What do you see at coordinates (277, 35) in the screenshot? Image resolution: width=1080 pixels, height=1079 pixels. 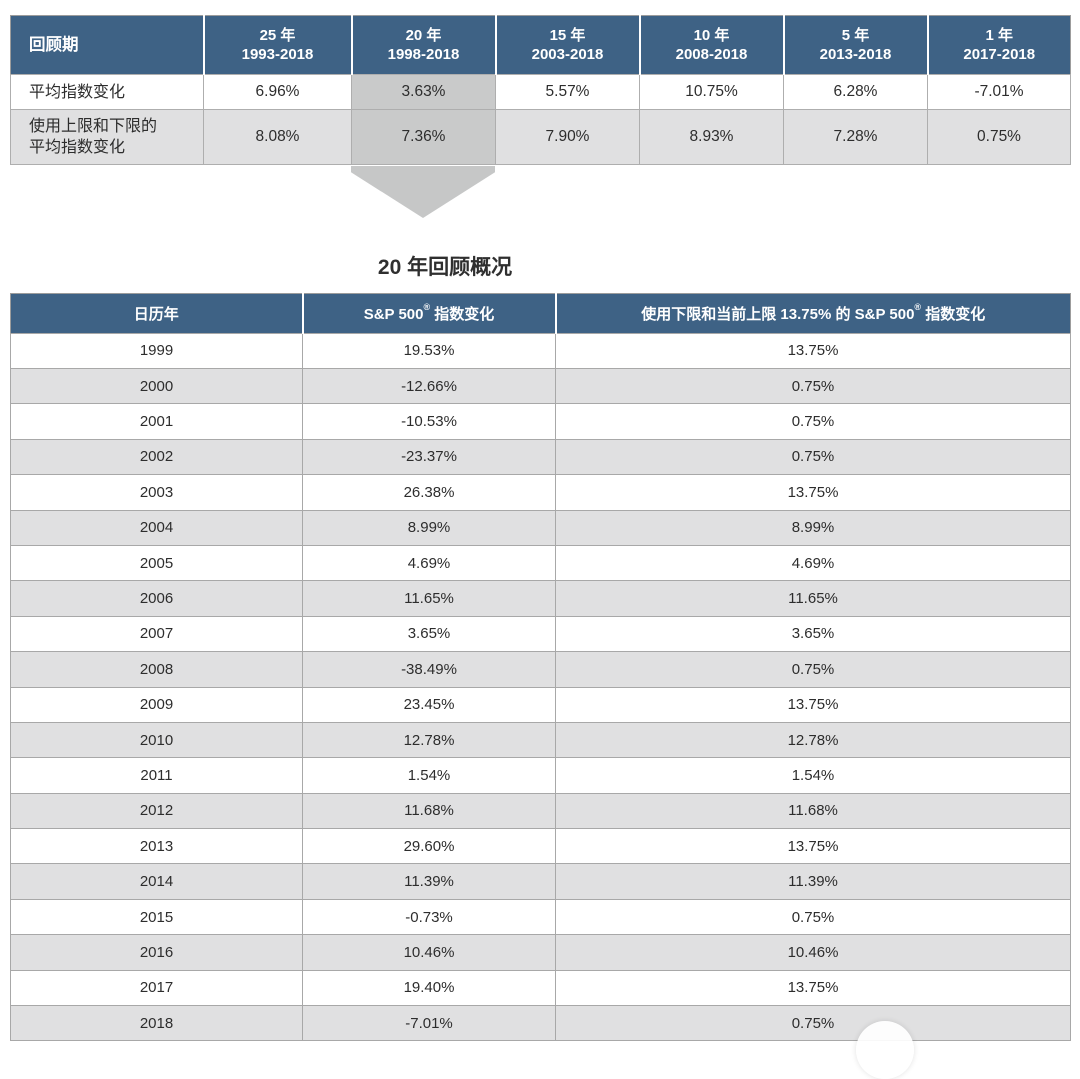 I see `period-years-label: 25 年` at bounding box center [277, 35].